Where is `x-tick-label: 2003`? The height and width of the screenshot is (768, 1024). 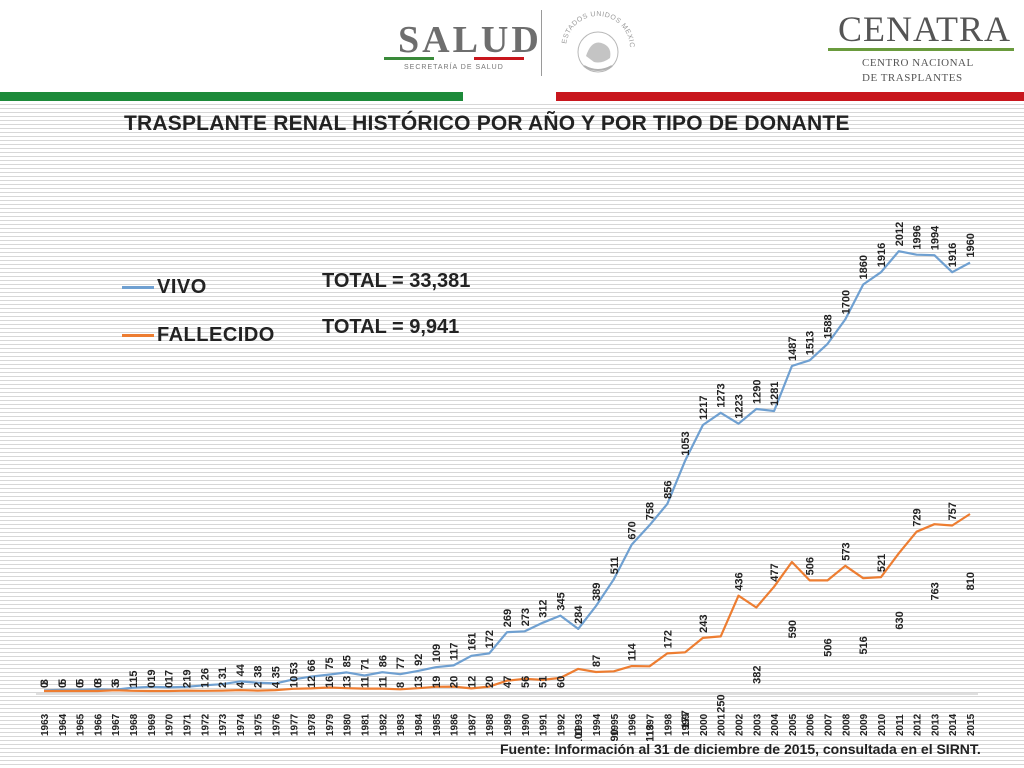 x-tick-label: 2003 is located at coordinates (757, 724).